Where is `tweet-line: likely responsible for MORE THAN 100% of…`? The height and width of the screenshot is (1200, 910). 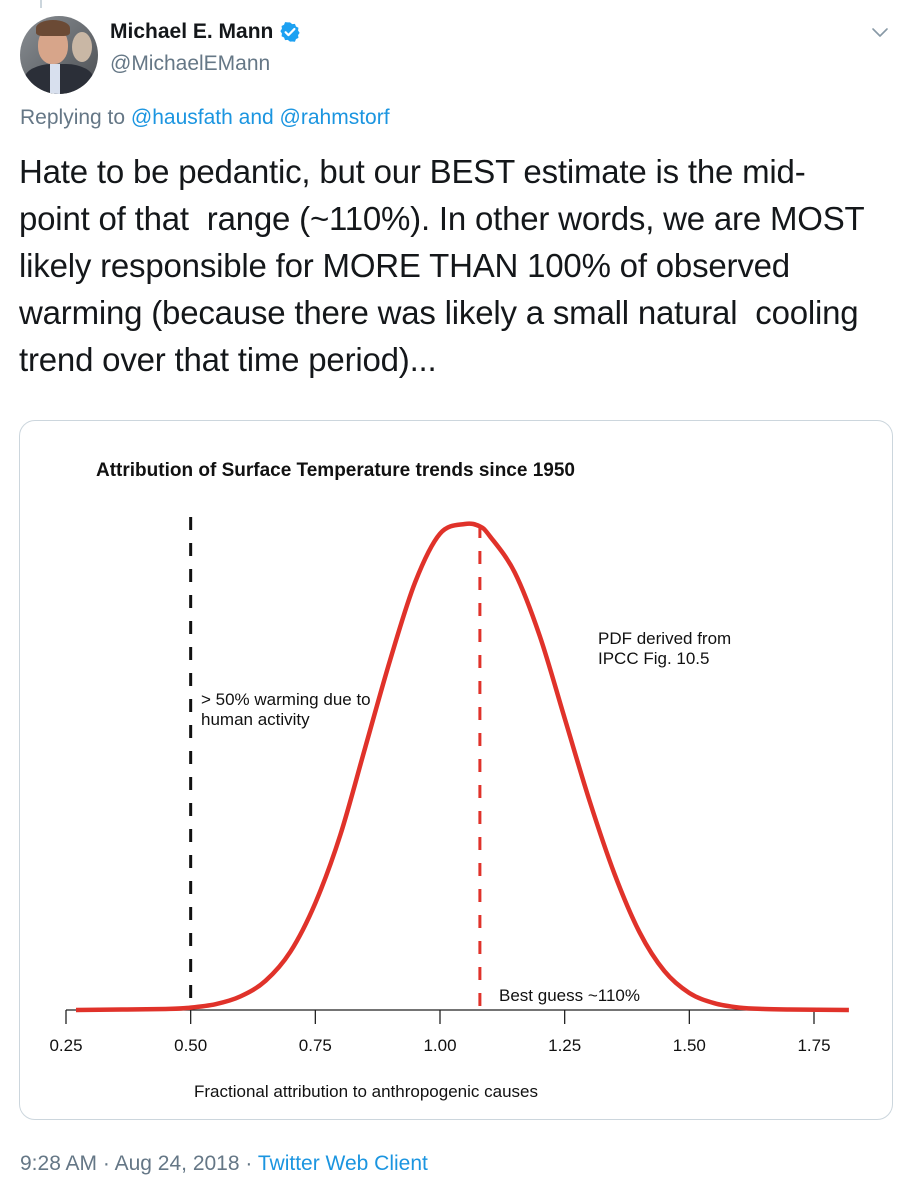 tweet-line: likely responsible for MORE THAN 100% of… is located at coordinates (404, 265).